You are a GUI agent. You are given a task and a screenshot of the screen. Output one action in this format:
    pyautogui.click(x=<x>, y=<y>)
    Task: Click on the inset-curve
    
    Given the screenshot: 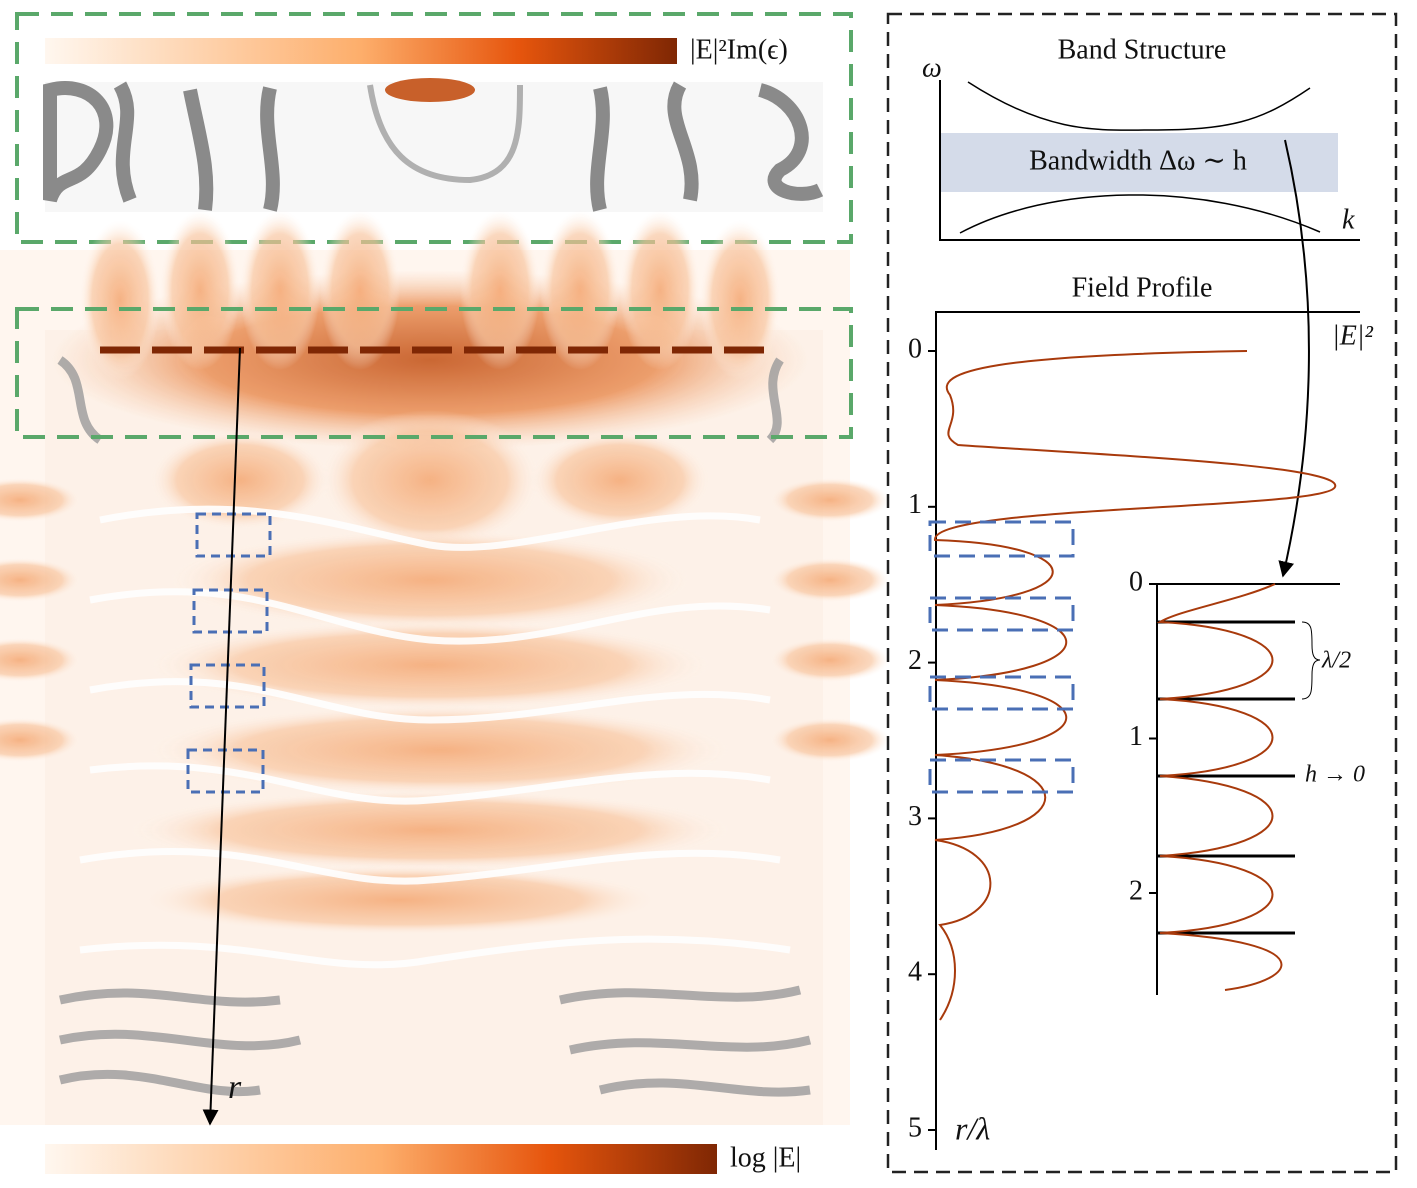 What is the action you would take?
    pyautogui.click(x=1219, y=787)
    